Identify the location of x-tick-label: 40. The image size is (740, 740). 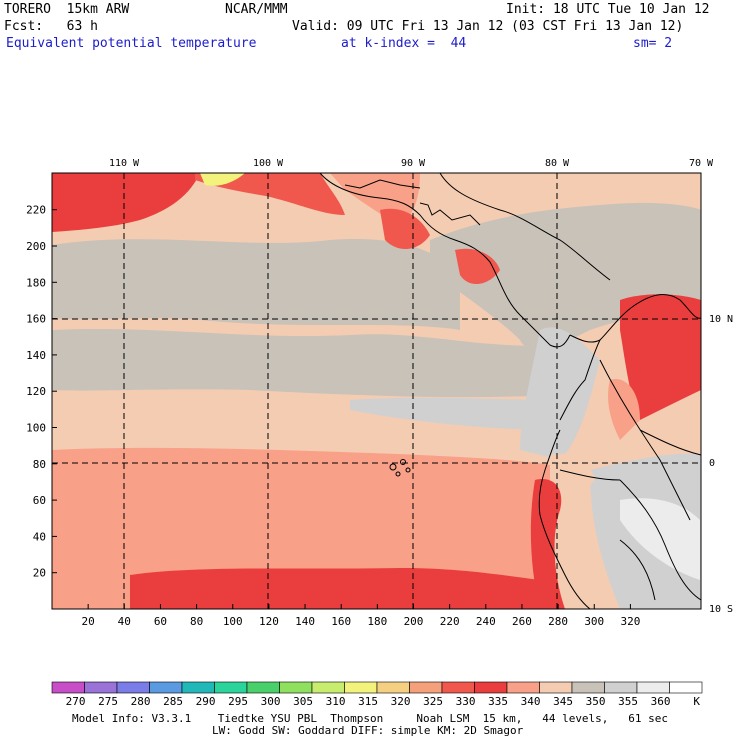
(124, 621).